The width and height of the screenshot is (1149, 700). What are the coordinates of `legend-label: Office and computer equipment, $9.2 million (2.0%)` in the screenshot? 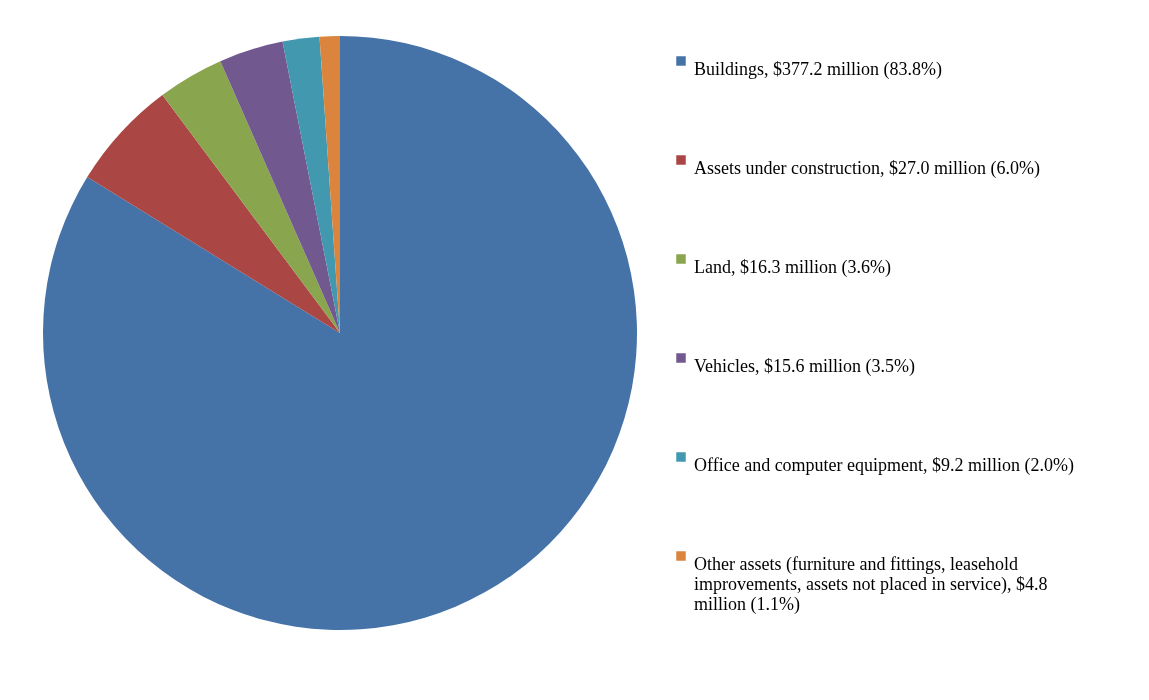 It's located at (884, 465).